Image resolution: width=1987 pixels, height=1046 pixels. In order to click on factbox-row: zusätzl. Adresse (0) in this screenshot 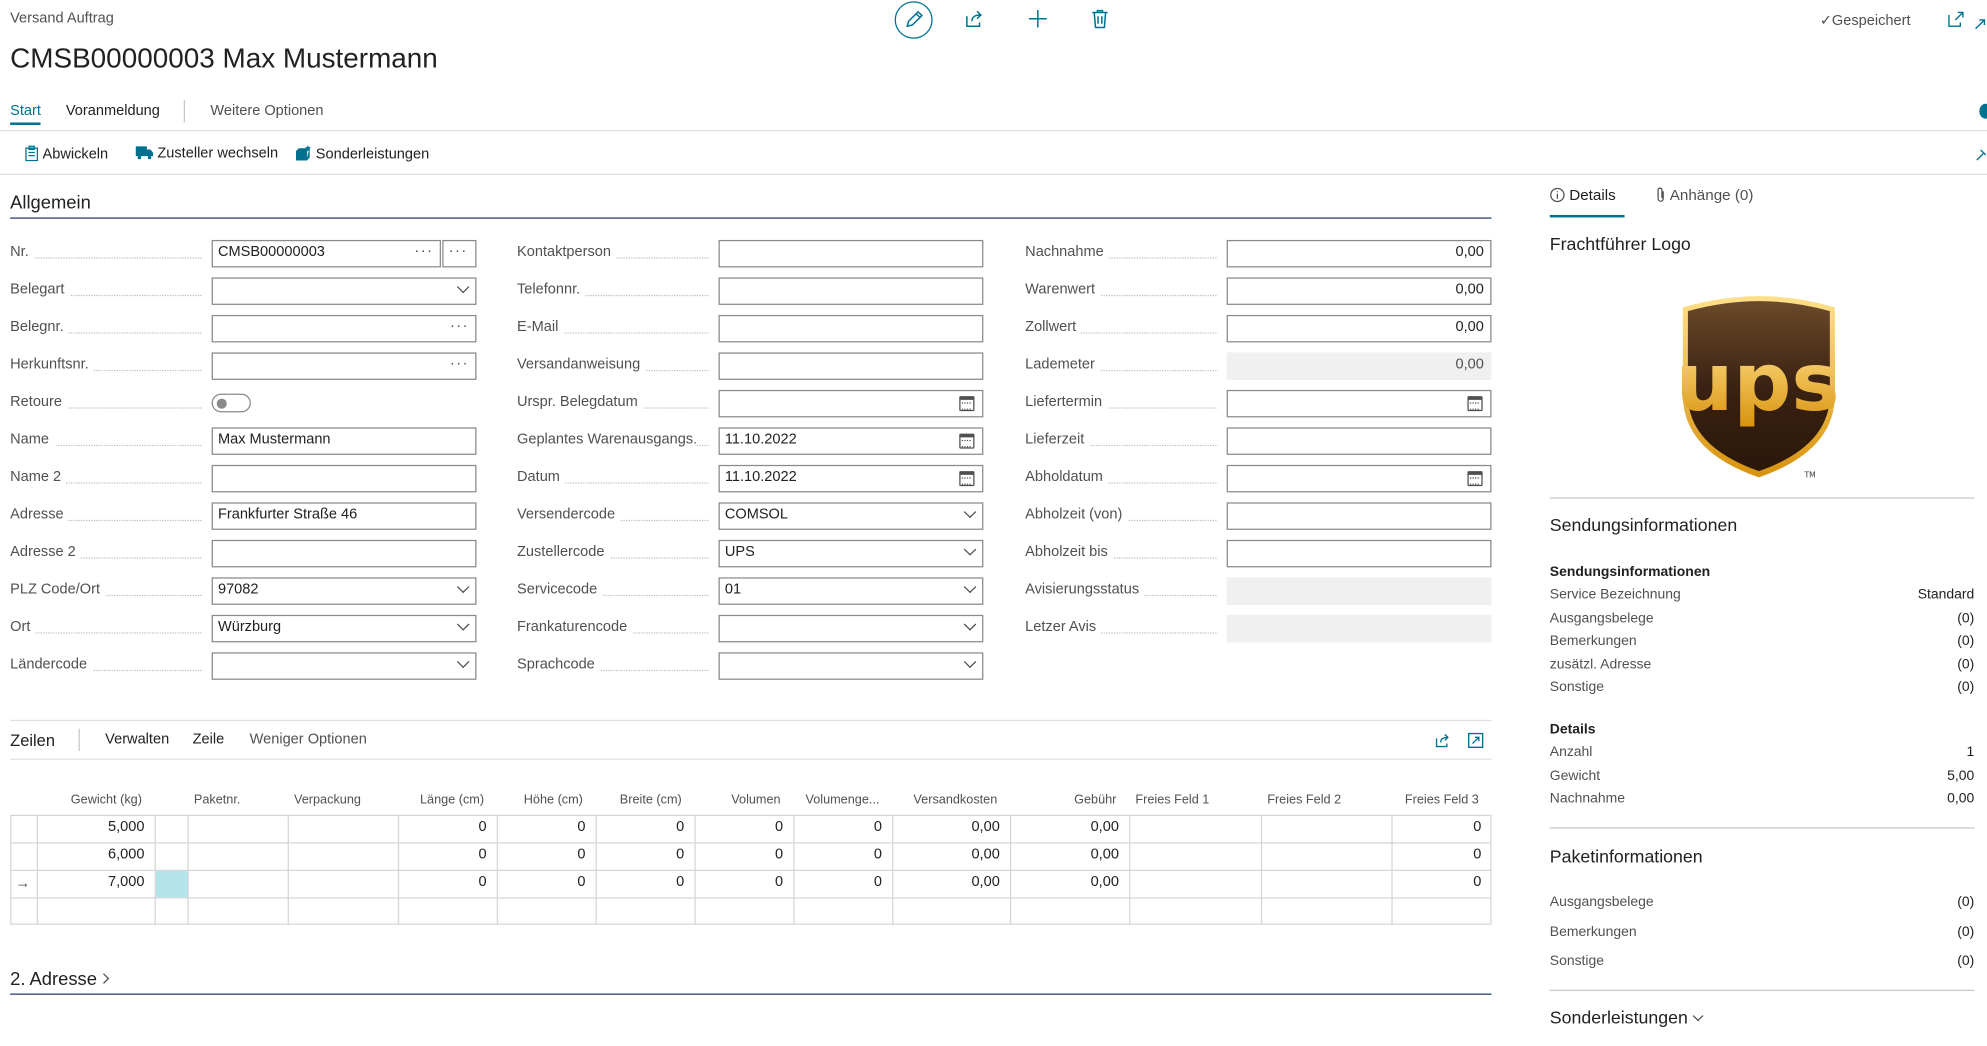, I will do `click(1762, 667)`.